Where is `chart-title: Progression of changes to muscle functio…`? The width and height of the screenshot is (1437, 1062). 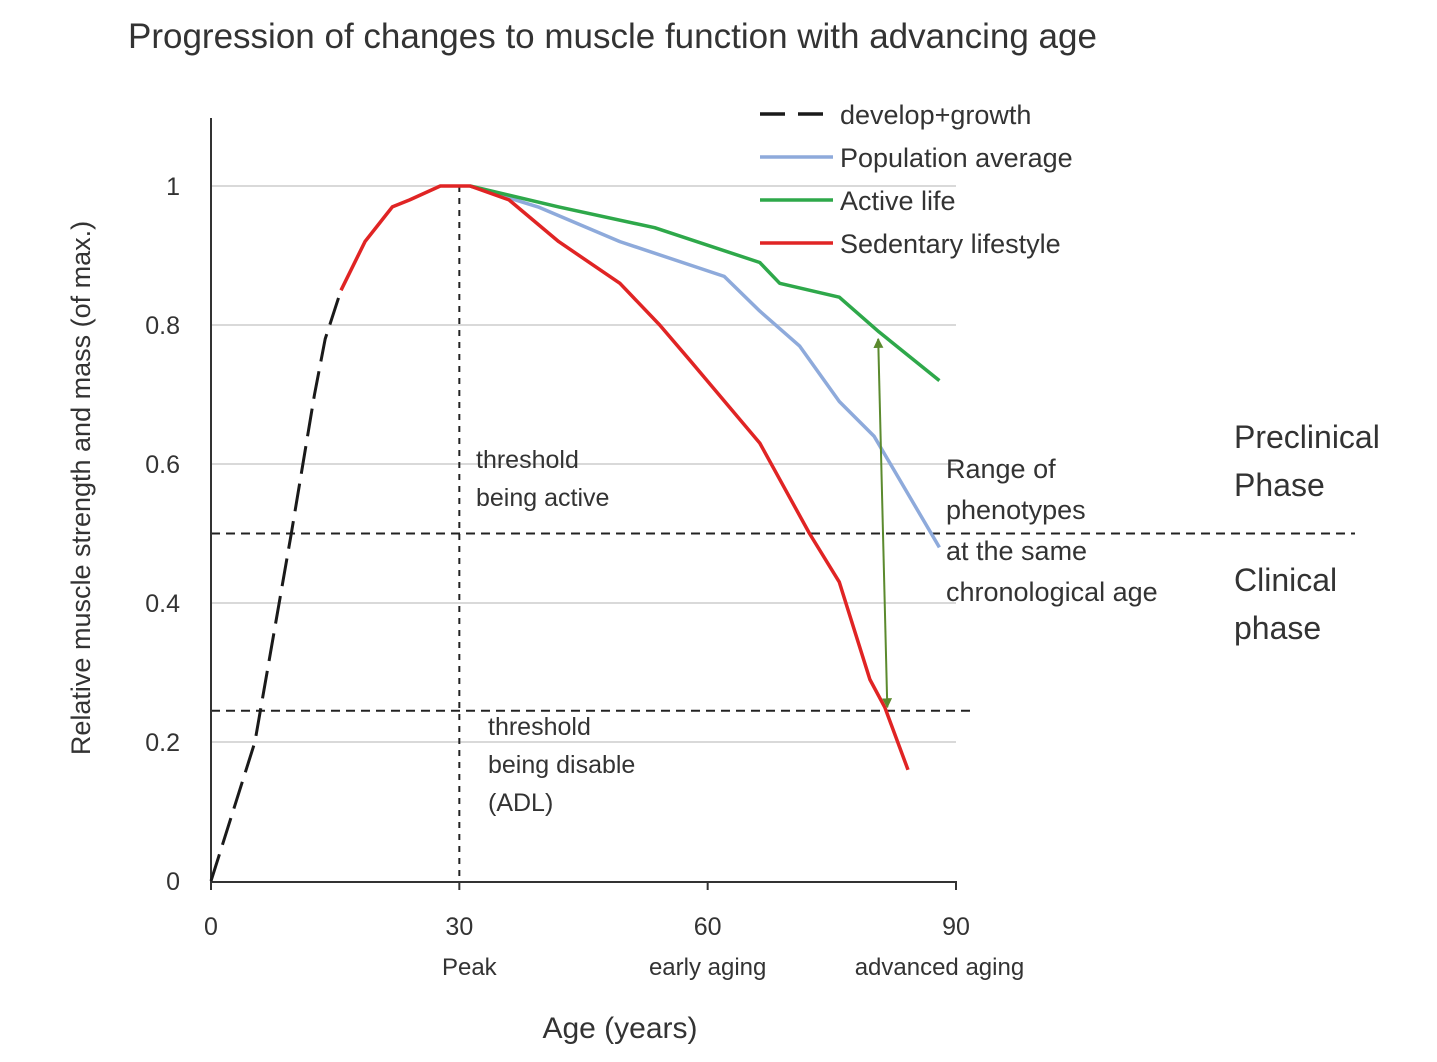 chart-title: Progression of changes to muscle functio… is located at coordinates (612, 36).